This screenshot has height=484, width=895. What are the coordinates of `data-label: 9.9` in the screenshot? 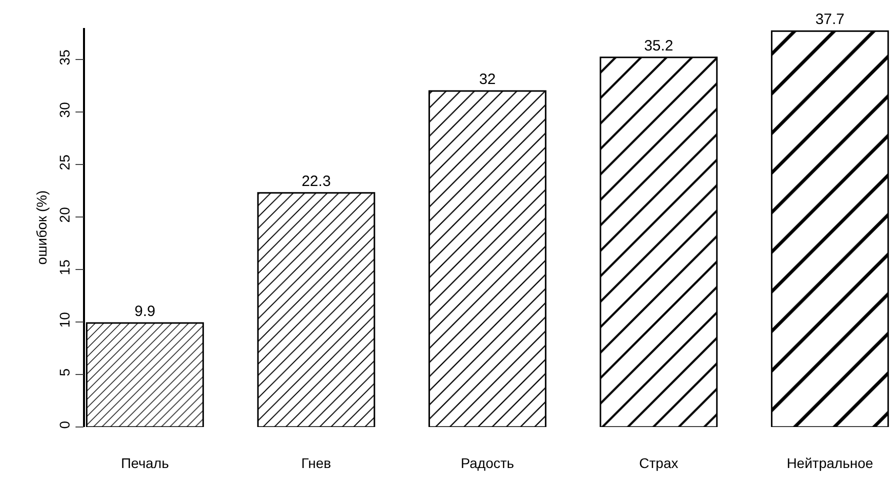 It's located at (145, 311).